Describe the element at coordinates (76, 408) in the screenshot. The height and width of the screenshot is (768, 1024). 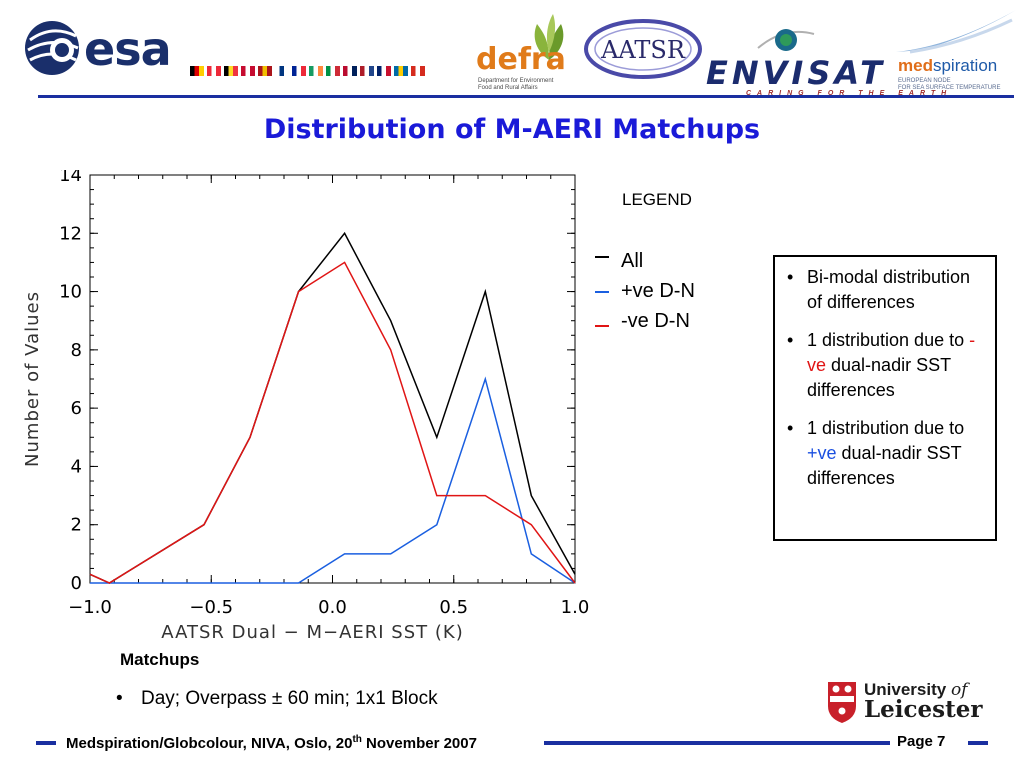
I see `y-tick-label: 6` at that location.